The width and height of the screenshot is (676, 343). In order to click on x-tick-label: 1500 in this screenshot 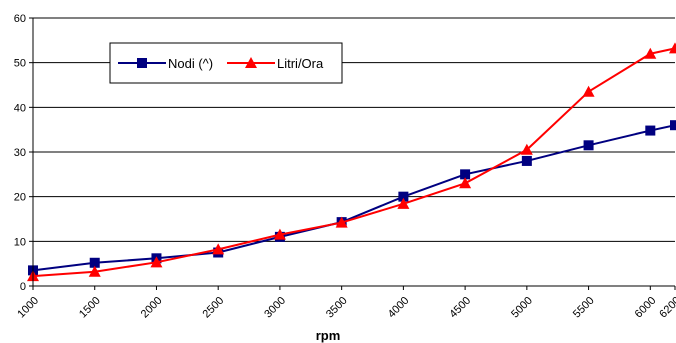, I will do `click(90, 308)`.